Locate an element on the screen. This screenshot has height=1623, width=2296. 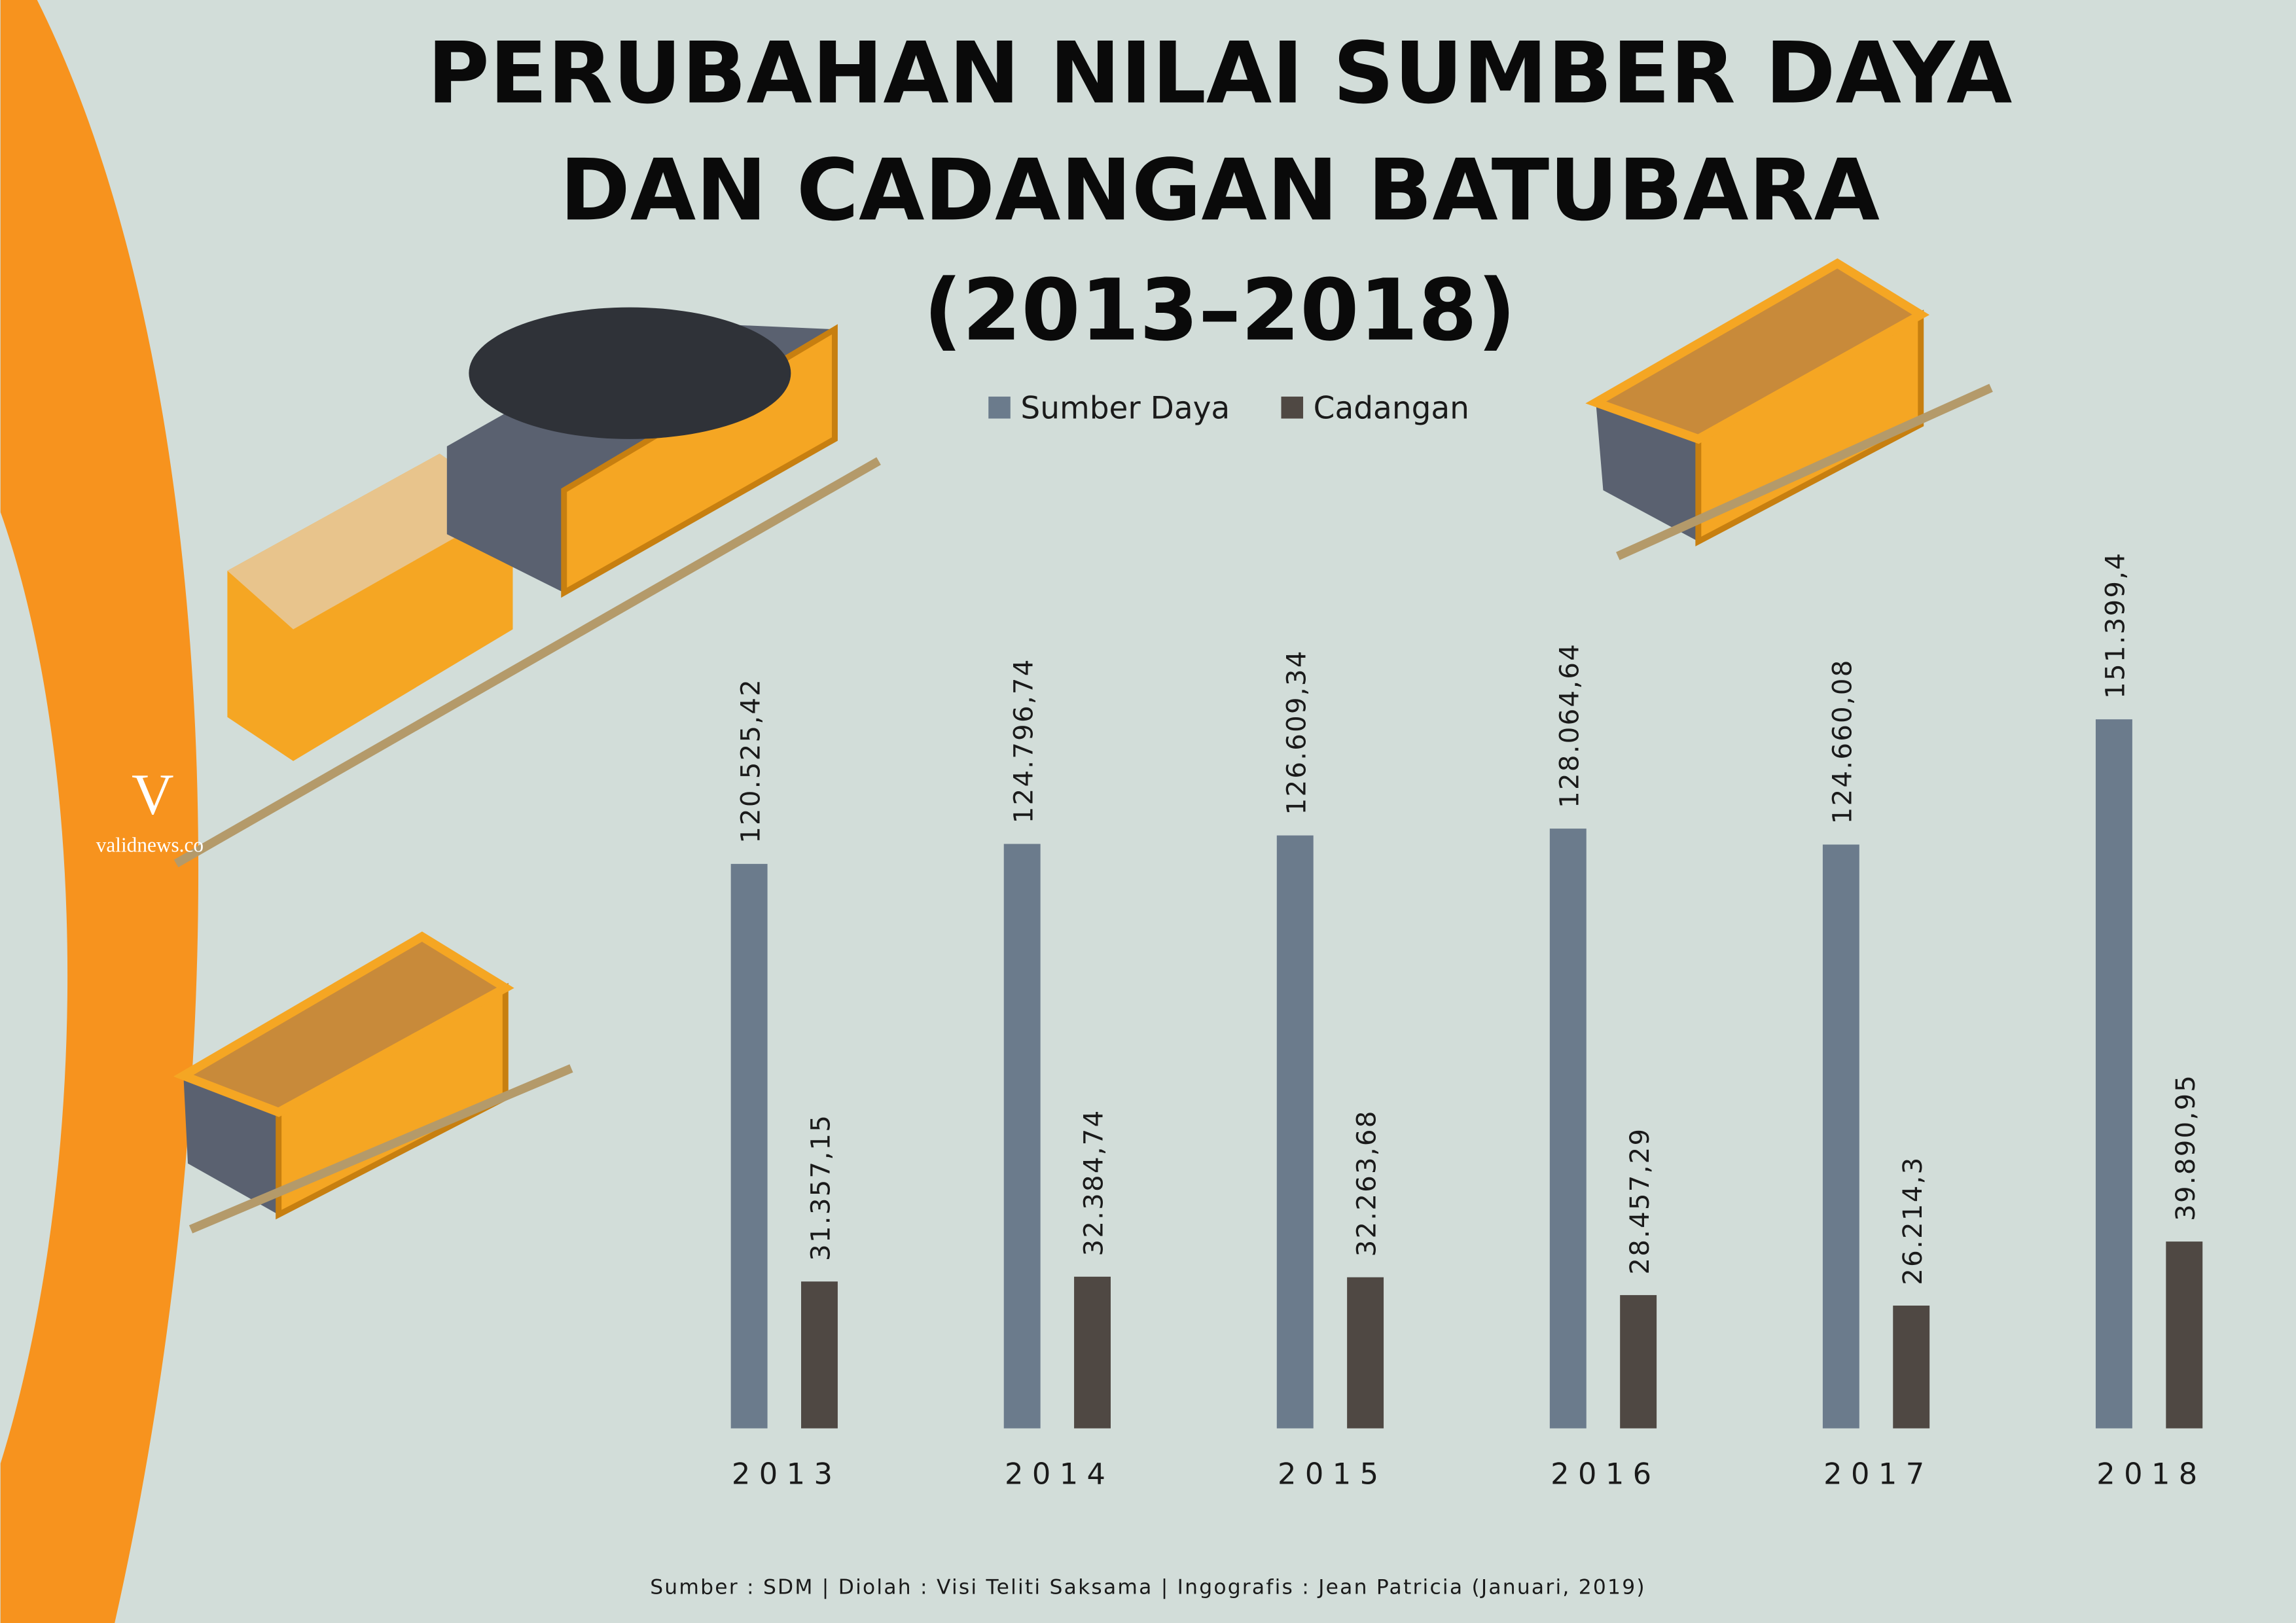
chart-title: (2013–2018) is located at coordinates (1220, 310).